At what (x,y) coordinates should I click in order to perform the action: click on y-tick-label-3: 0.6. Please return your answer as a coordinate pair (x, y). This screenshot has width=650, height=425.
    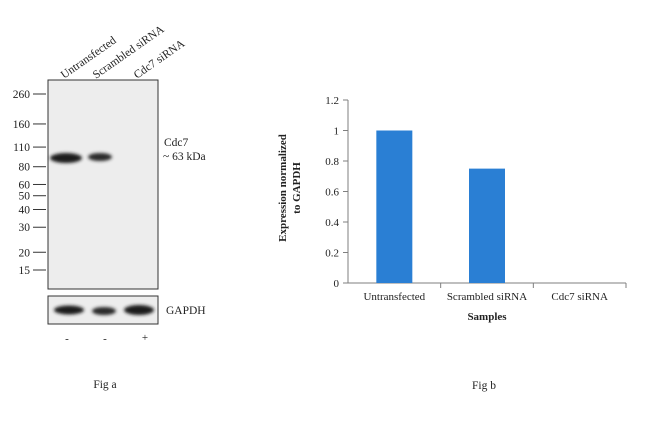
    Looking at the image, I should click on (332, 193).